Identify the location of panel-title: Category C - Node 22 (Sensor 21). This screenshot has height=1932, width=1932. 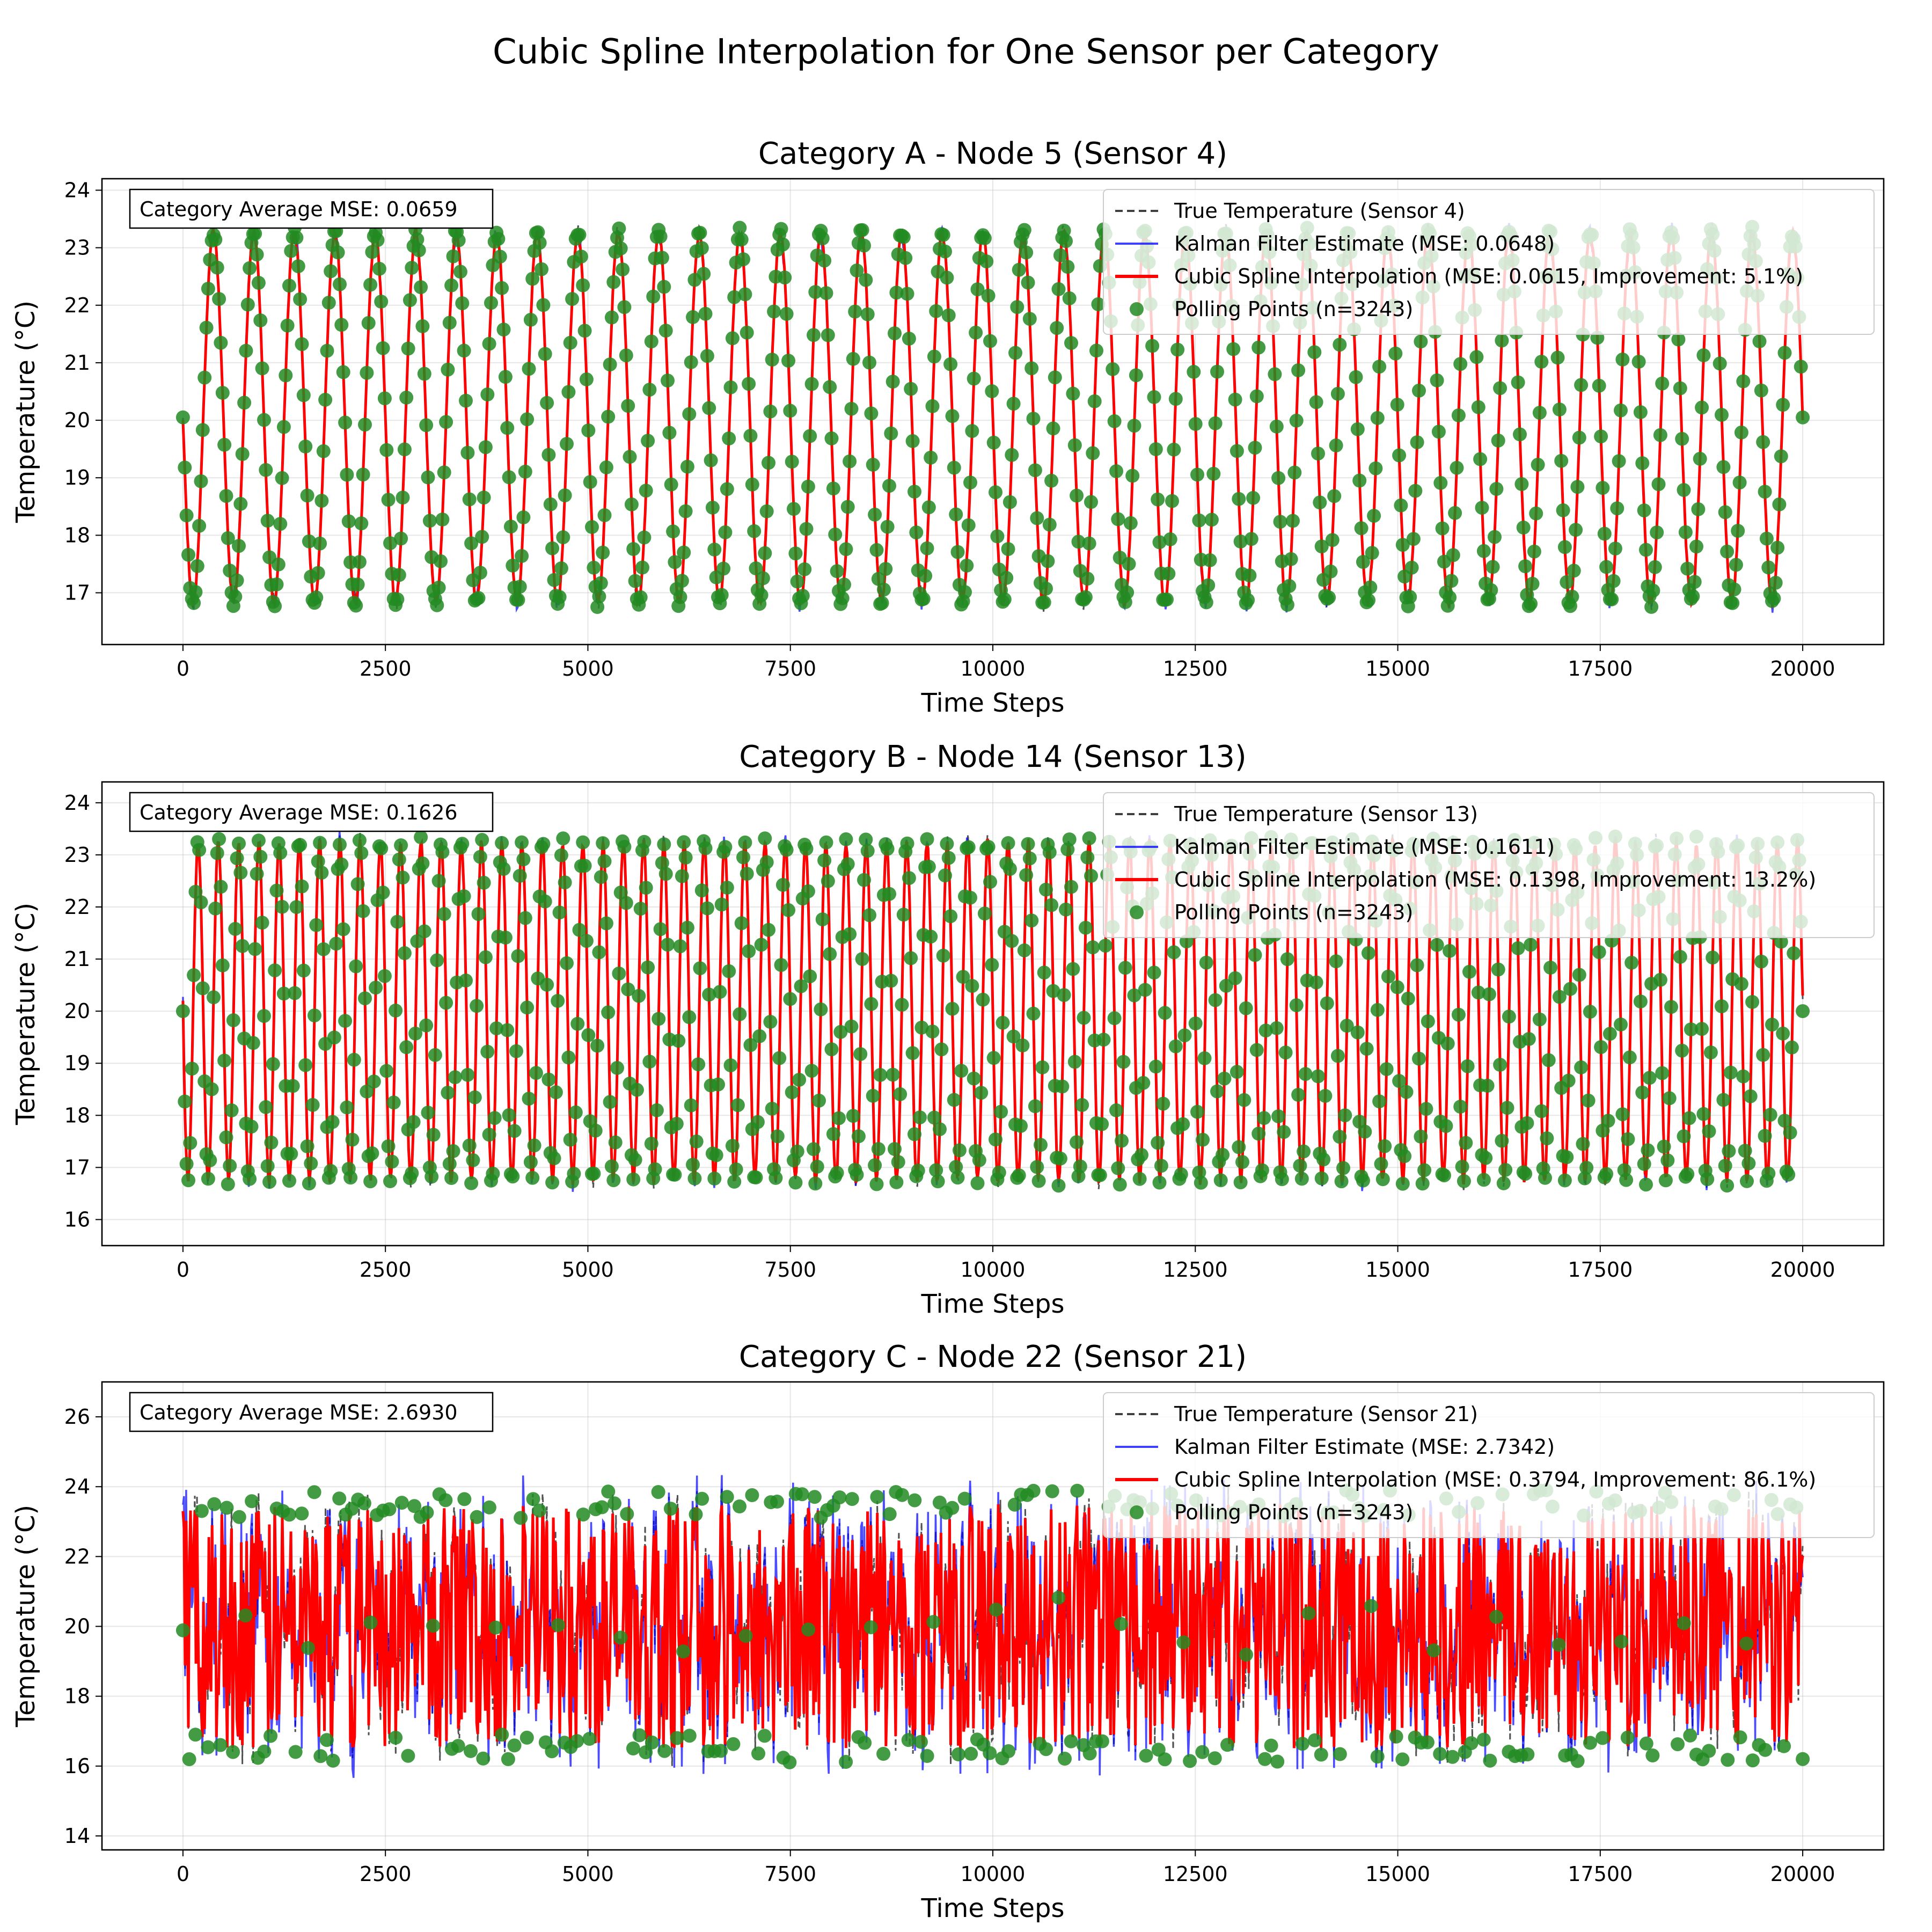
(993, 1357).